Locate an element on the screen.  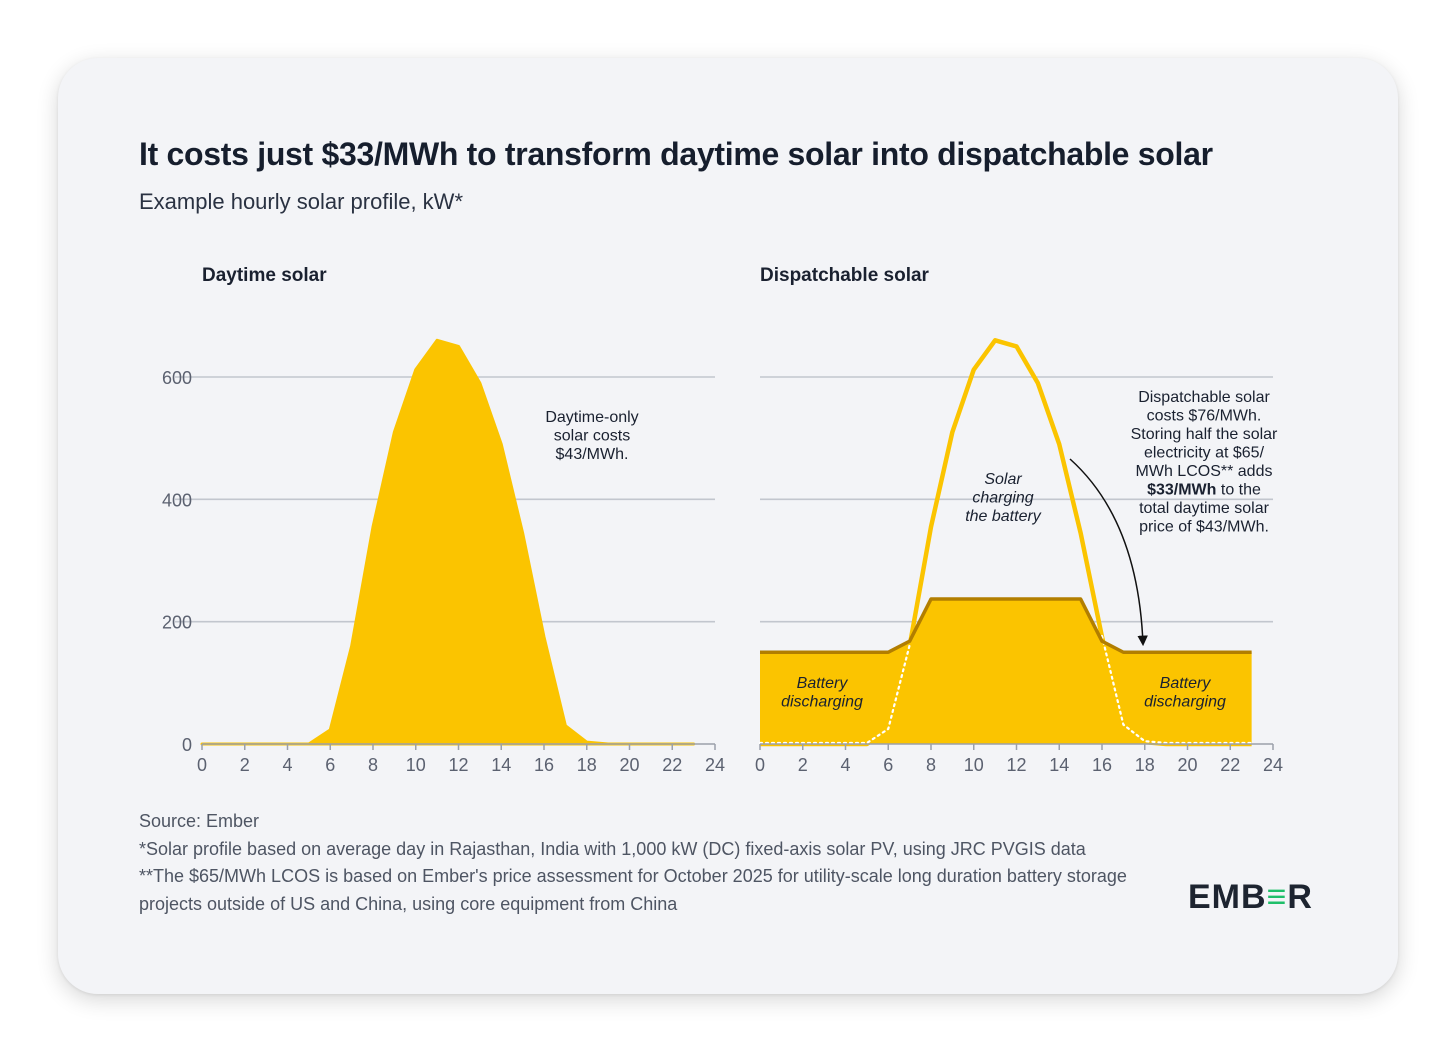
annotation-text: Dispatchable solar is located at coordinates (1204, 397).